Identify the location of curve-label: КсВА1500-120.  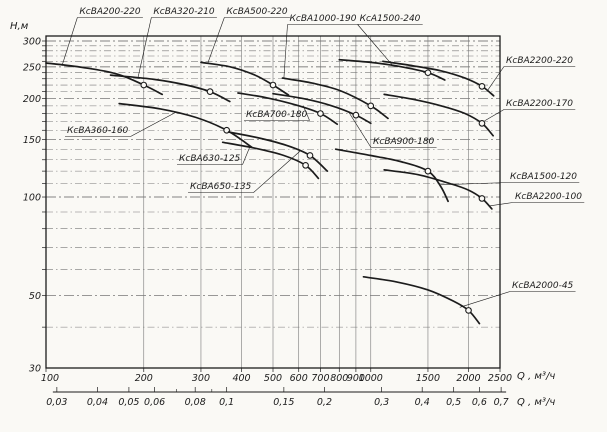
(543, 177).